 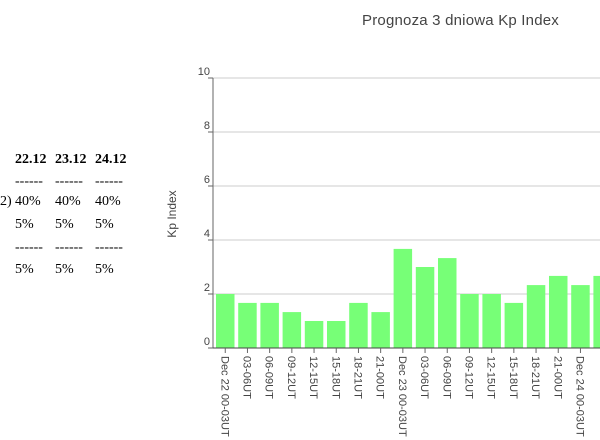 What do you see at coordinates (111, 159) in the screenshot?
I see `date-header-3: 24.12` at bounding box center [111, 159].